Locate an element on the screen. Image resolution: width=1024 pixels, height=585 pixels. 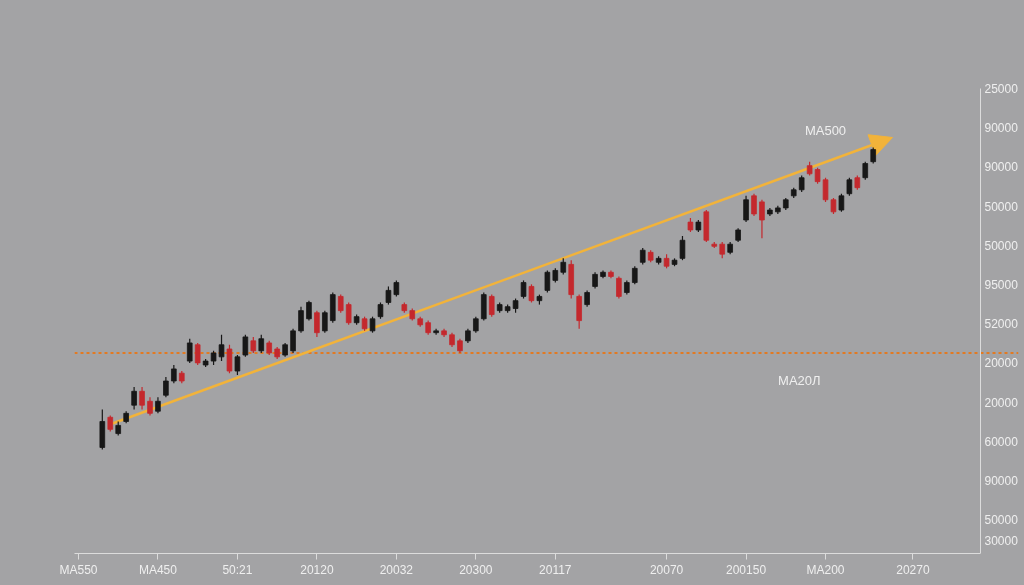
text: MA500 is located at coordinates (825, 130).